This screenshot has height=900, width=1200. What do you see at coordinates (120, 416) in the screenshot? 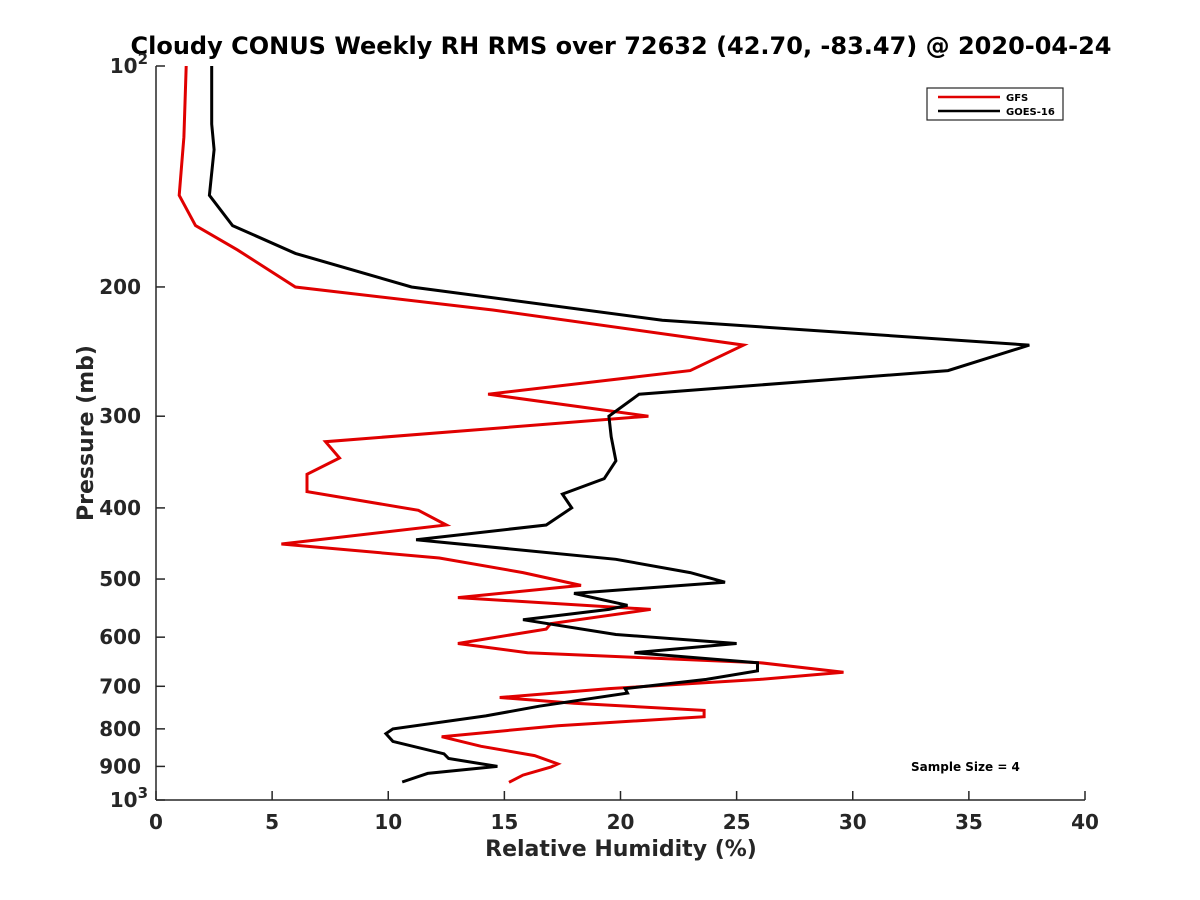
I see `y-tick-label: 300` at bounding box center [120, 416].